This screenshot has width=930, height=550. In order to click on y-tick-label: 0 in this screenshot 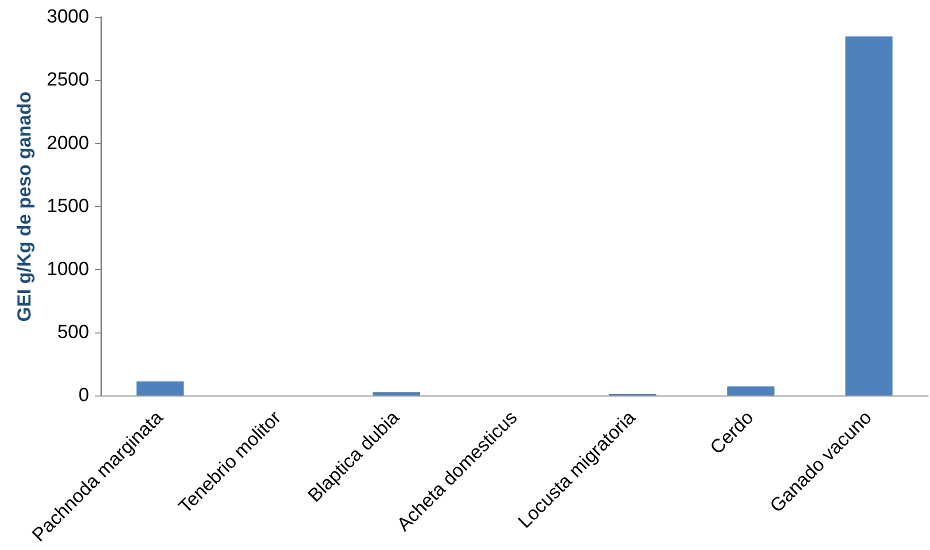, I will do `click(84, 395)`.